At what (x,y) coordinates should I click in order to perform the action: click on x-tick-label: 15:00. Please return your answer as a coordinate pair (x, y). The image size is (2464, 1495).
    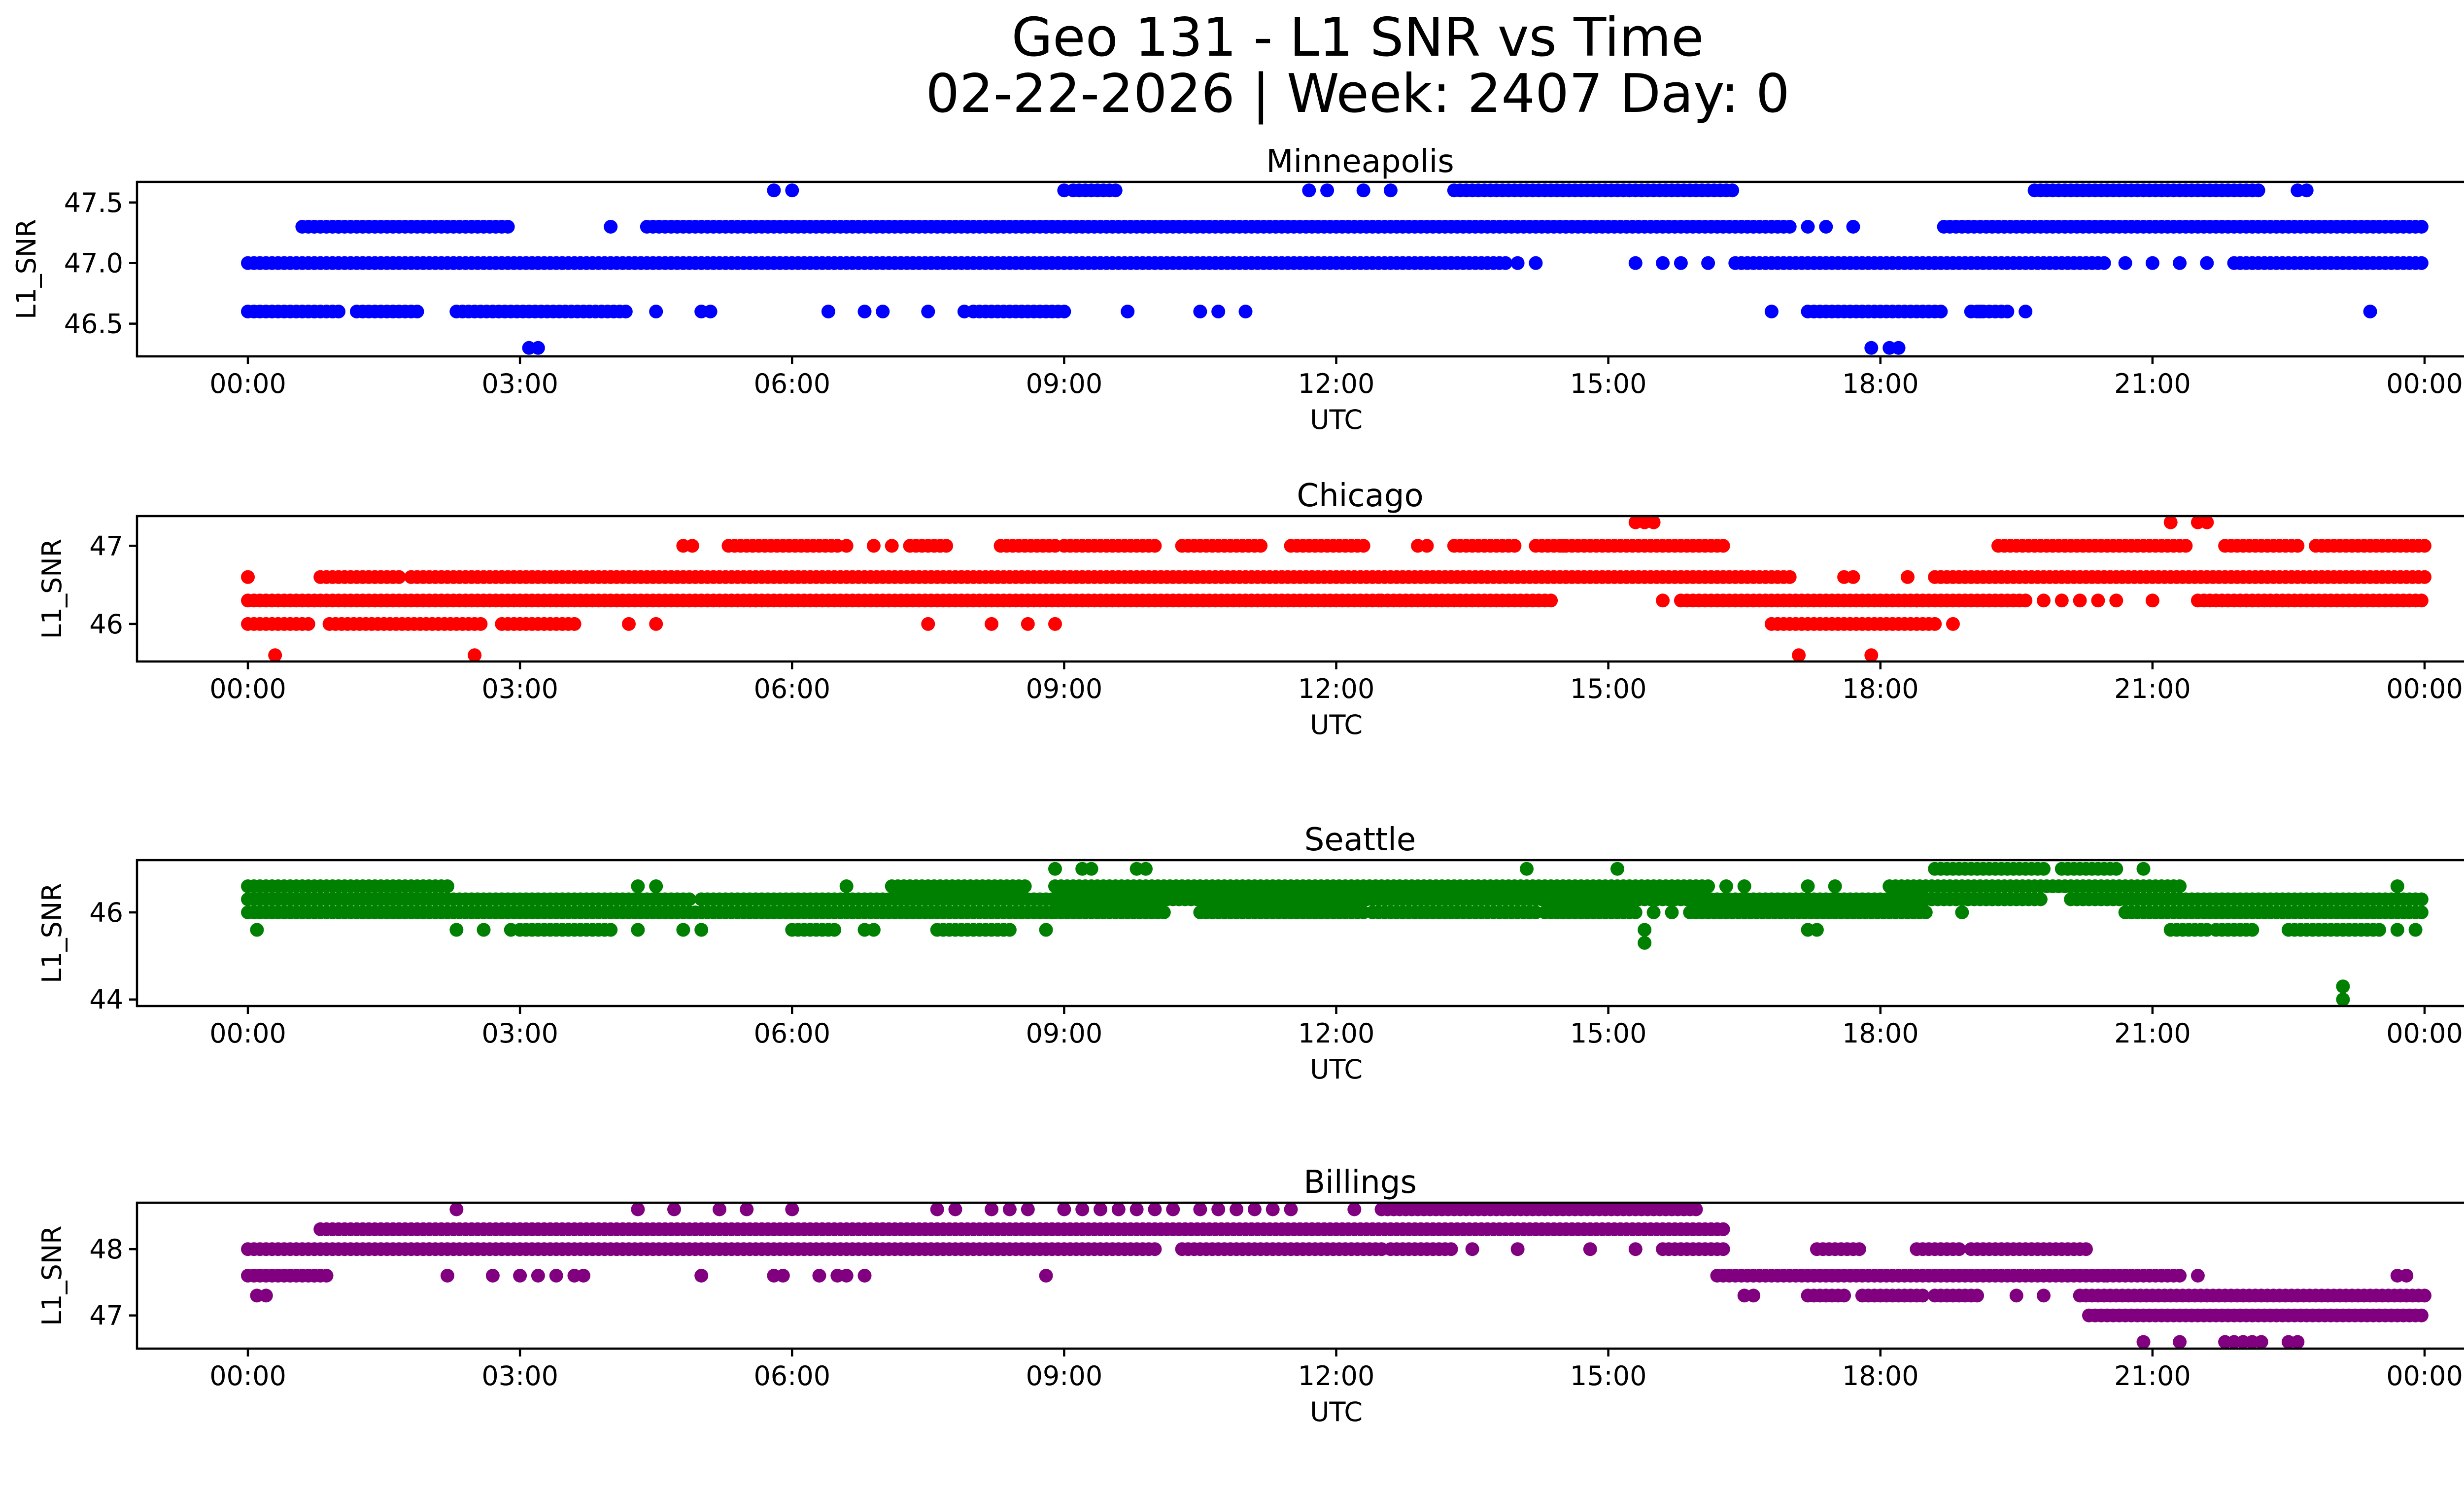
    Looking at the image, I should click on (1608, 383).